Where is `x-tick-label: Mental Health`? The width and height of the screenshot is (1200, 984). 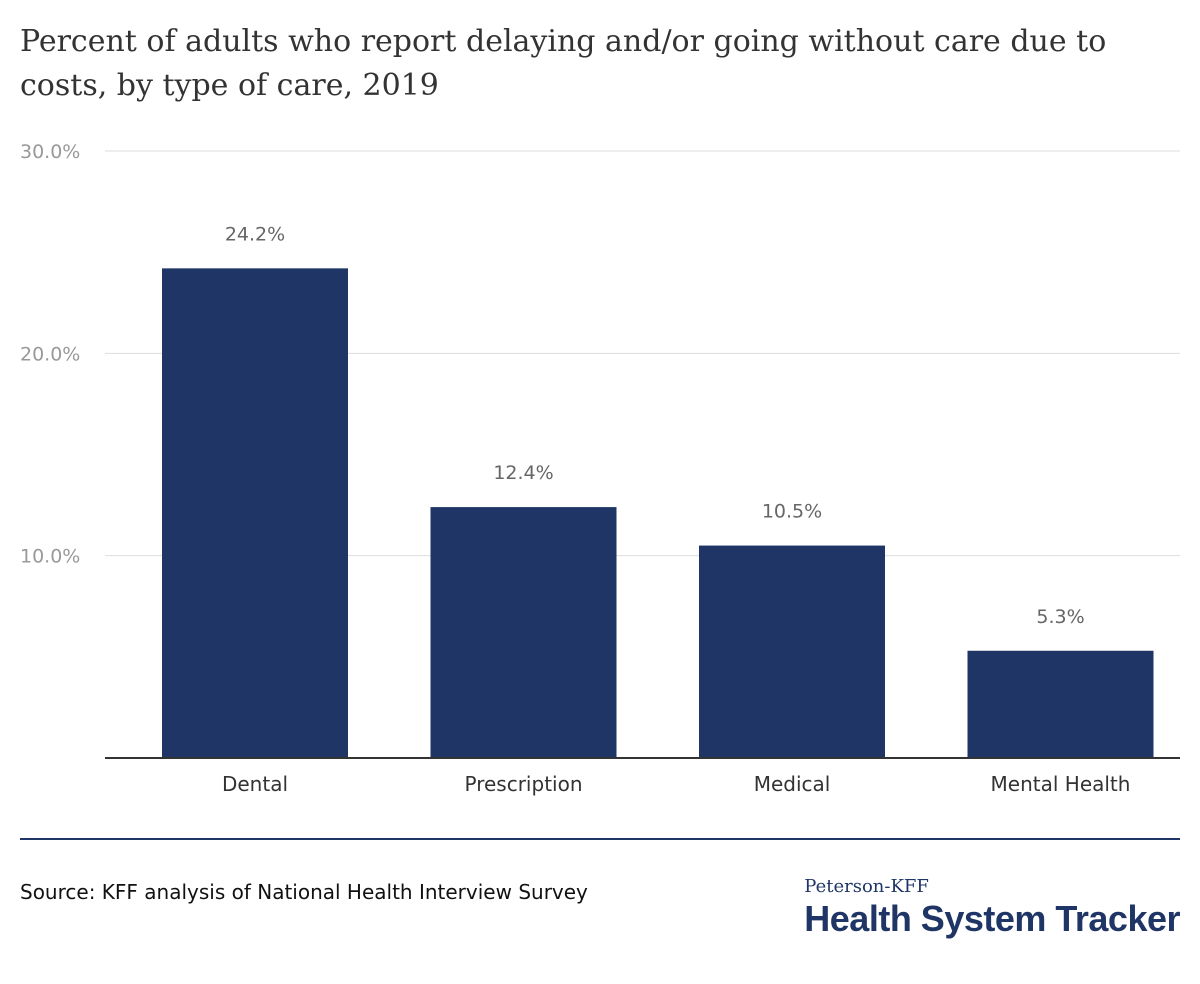
x-tick-label: Mental Health is located at coordinates (1061, 784).